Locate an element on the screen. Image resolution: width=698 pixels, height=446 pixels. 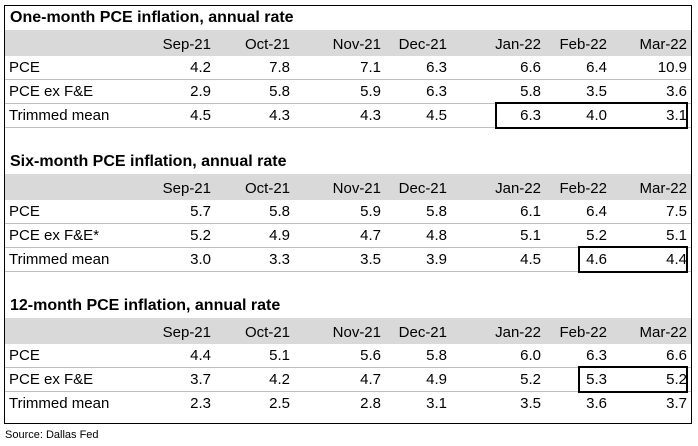
value-cell: 3.0 is located at coordinates (200, 259).